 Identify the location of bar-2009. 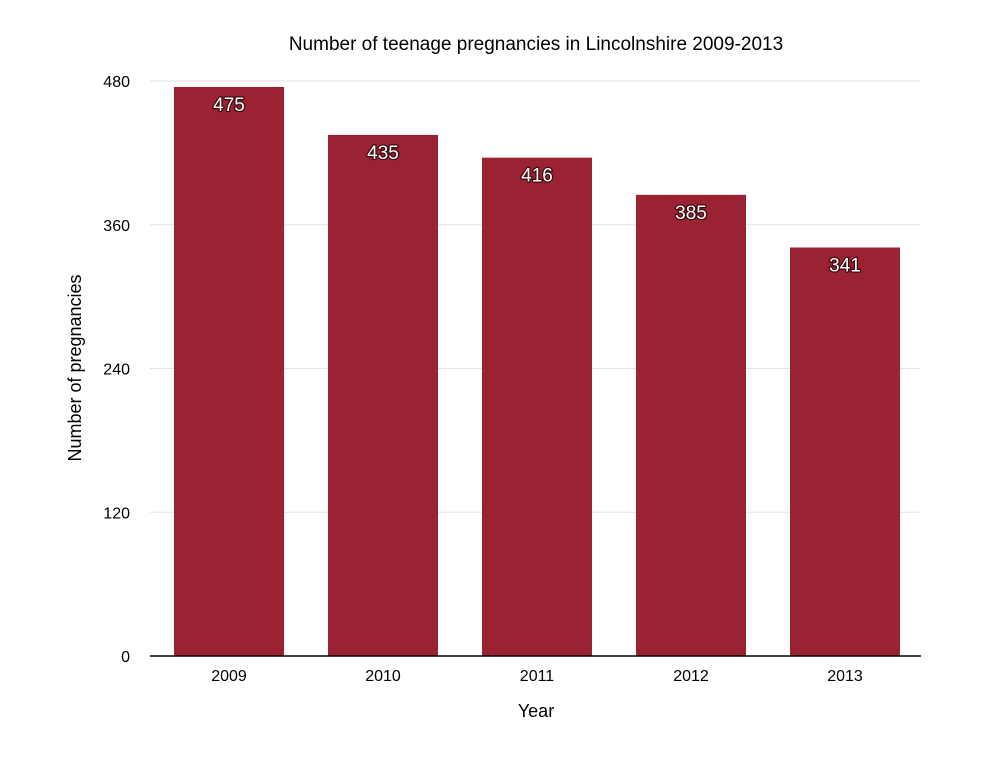
(229, 371).